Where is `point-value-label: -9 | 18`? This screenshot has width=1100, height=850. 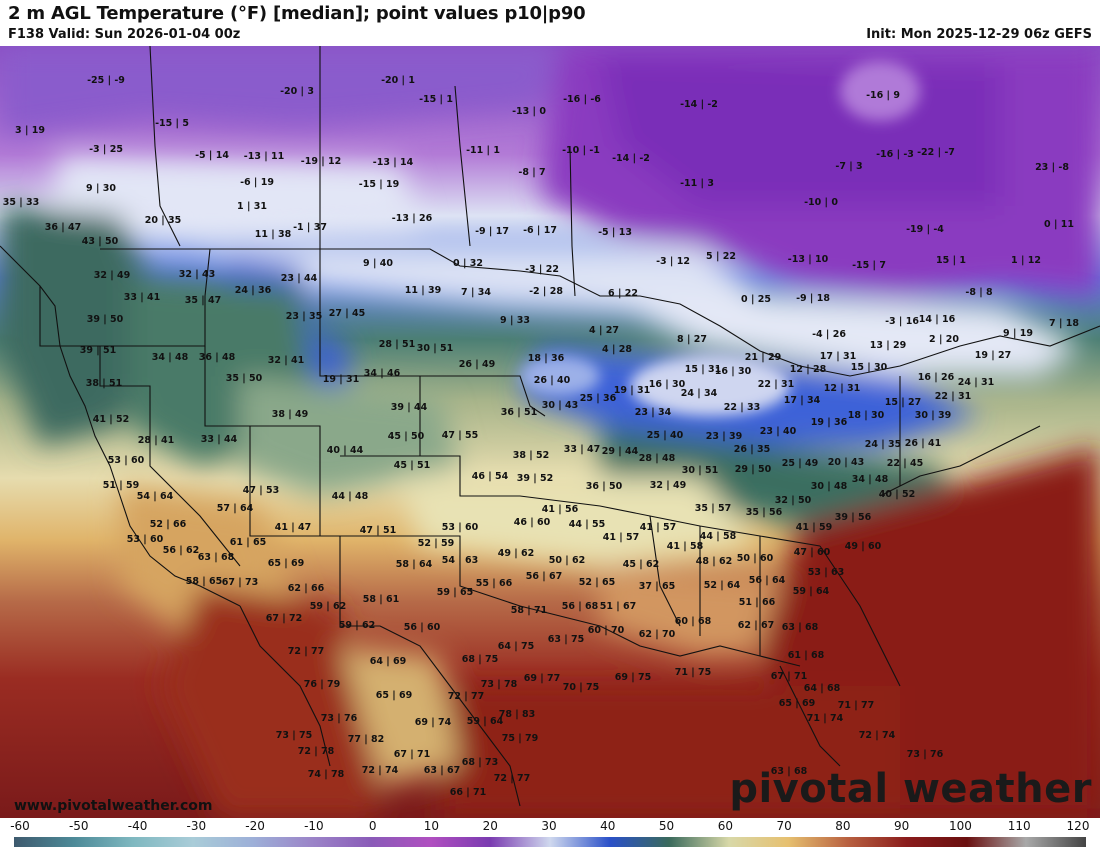 point-value-label: -9 | 18 is located at coordinates (813, 298).